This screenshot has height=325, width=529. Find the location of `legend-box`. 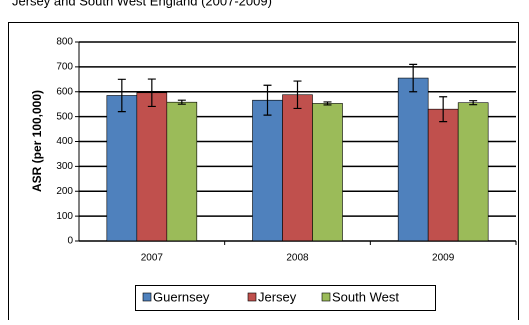

legend-box is located at coordinates (285, 298).